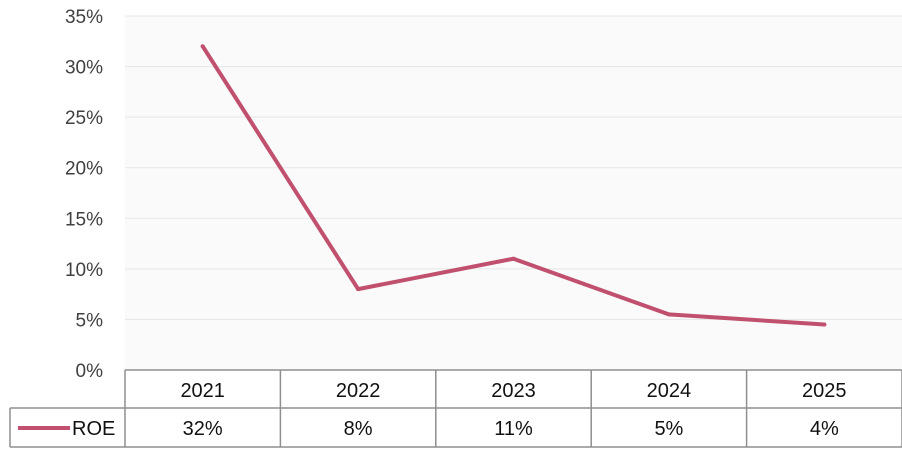  What do you see at coordinates (358, 429) in the screenshot?
I see `roe-value-cell: 8%` at bounding box center [358, 429].